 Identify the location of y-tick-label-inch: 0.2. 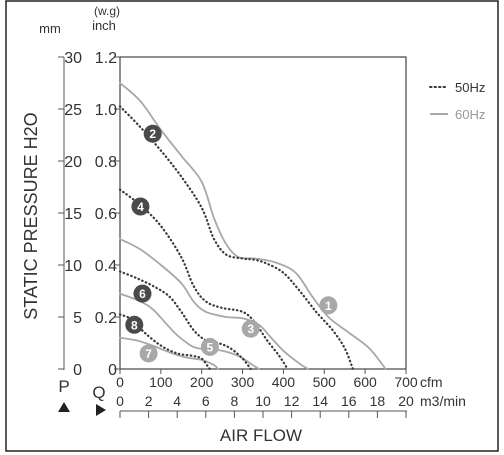
(106, 318).